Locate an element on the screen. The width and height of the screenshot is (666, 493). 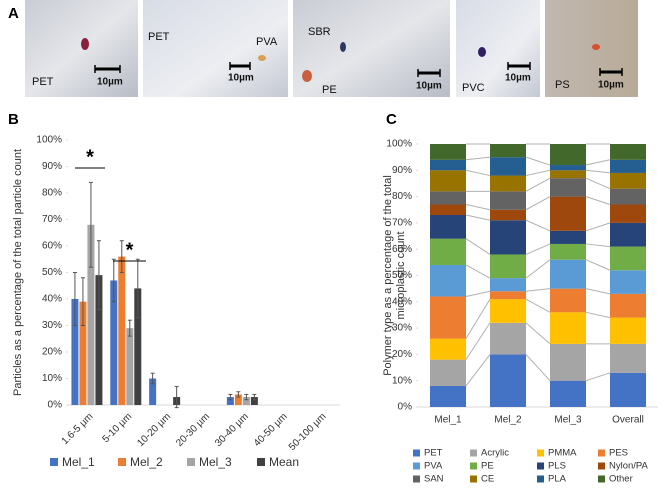
y-tick-label: 30% is located at coordinates (52, 325).